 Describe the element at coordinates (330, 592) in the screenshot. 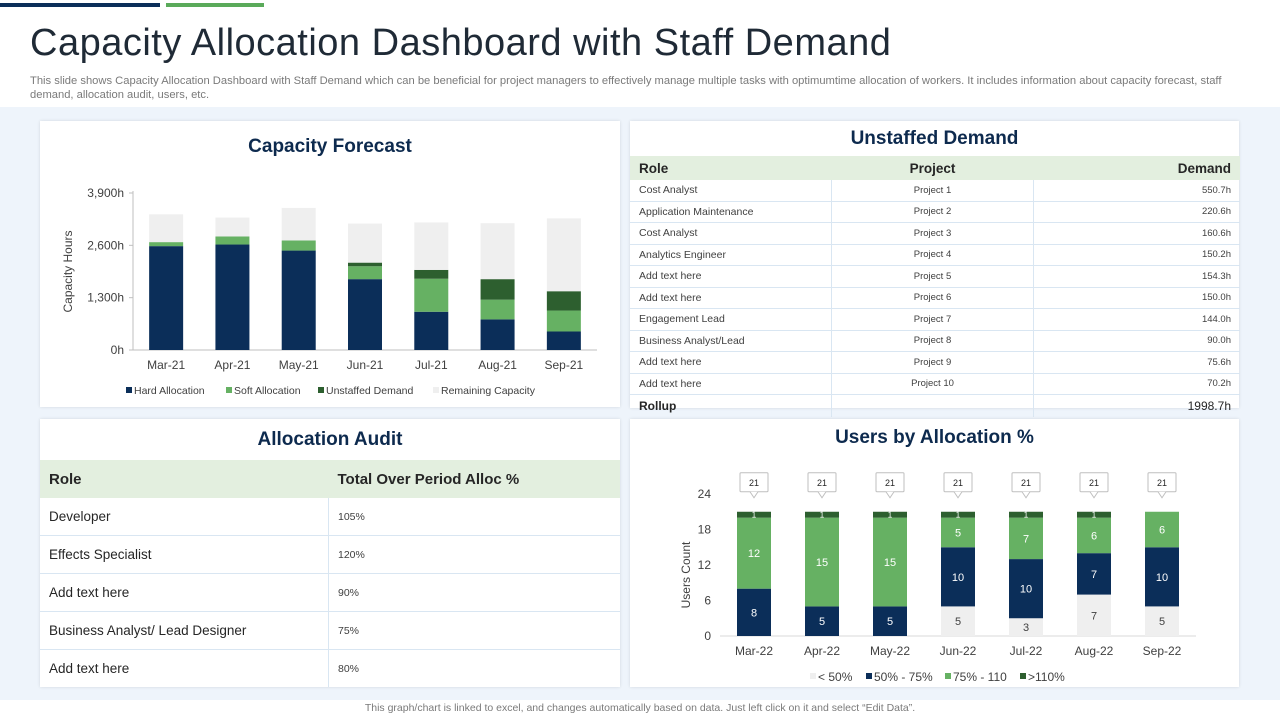

I see `table-row: Add text here 90%` at that location.